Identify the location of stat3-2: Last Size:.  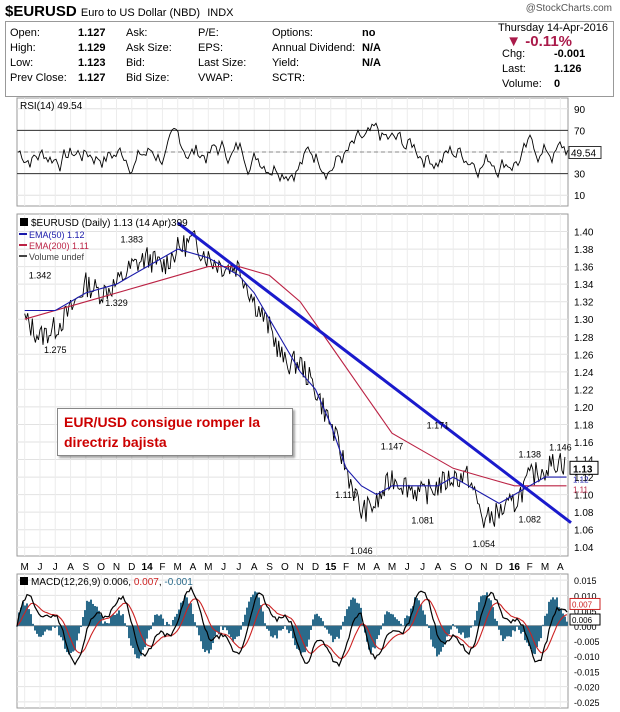
(238, 63).